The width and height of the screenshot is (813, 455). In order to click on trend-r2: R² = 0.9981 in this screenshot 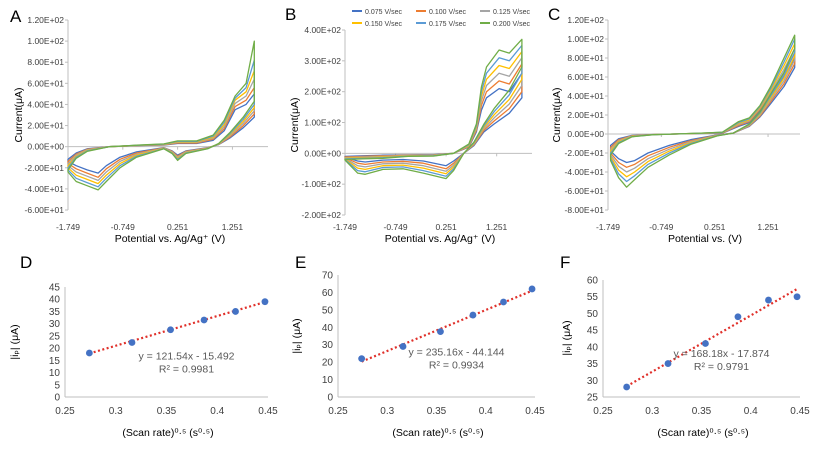, I will do `click(186, 370)`.